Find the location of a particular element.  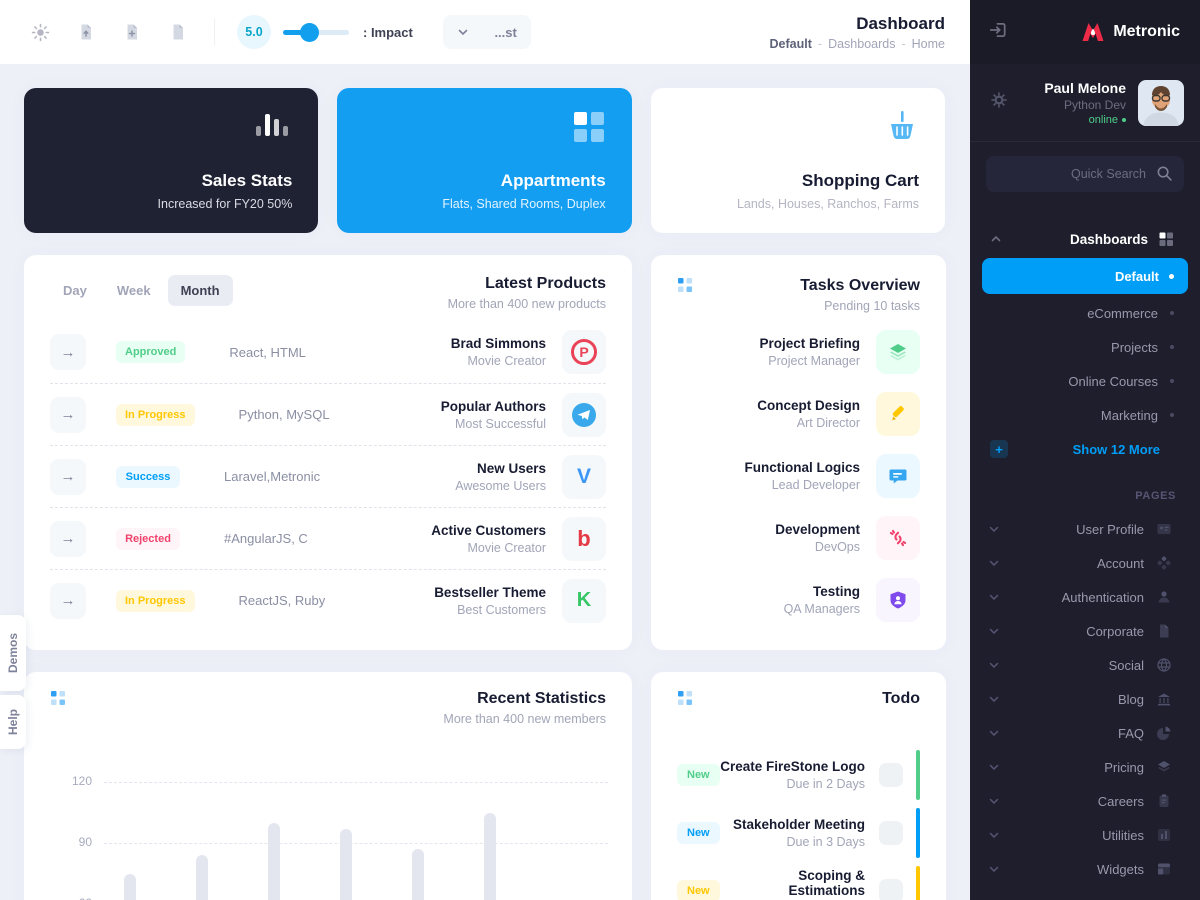

sidebar-item-account: Account is located at coordinates (1085, 563).